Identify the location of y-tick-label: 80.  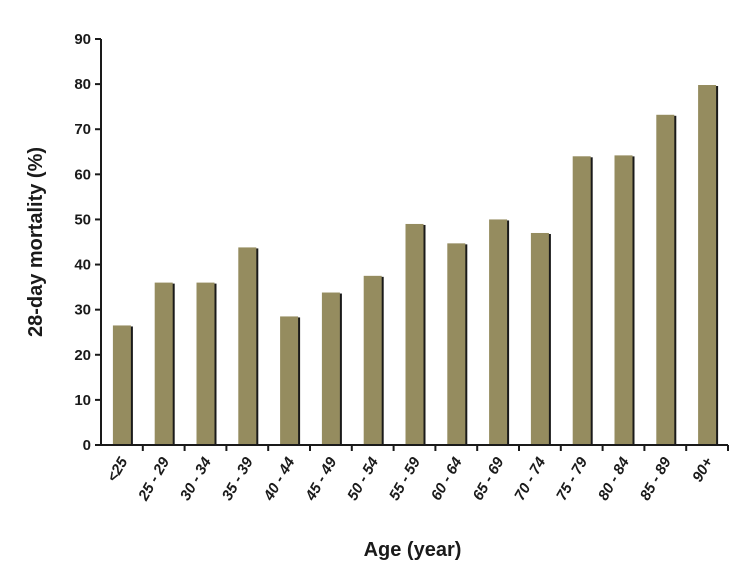
(82, 84).